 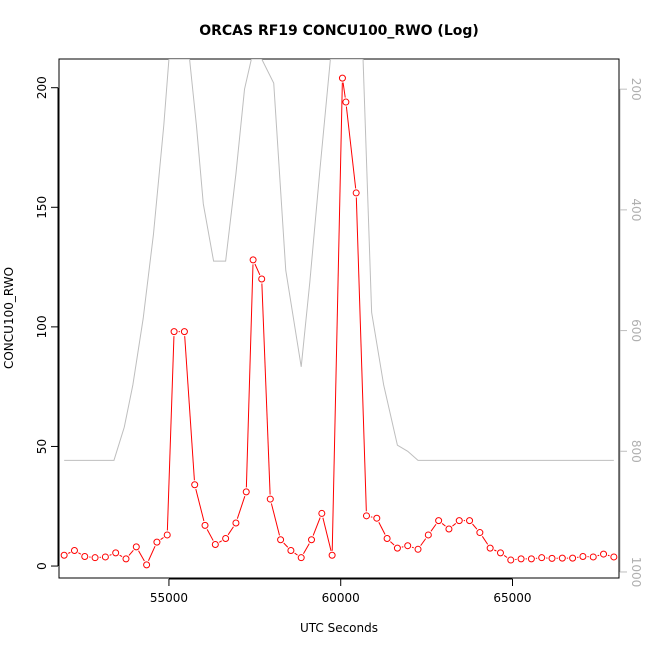 What do you see at coordinates (339, 628) in the screenshot?
I see `x-axis-label: UTC Seconds` at bounding box center [339, 628].